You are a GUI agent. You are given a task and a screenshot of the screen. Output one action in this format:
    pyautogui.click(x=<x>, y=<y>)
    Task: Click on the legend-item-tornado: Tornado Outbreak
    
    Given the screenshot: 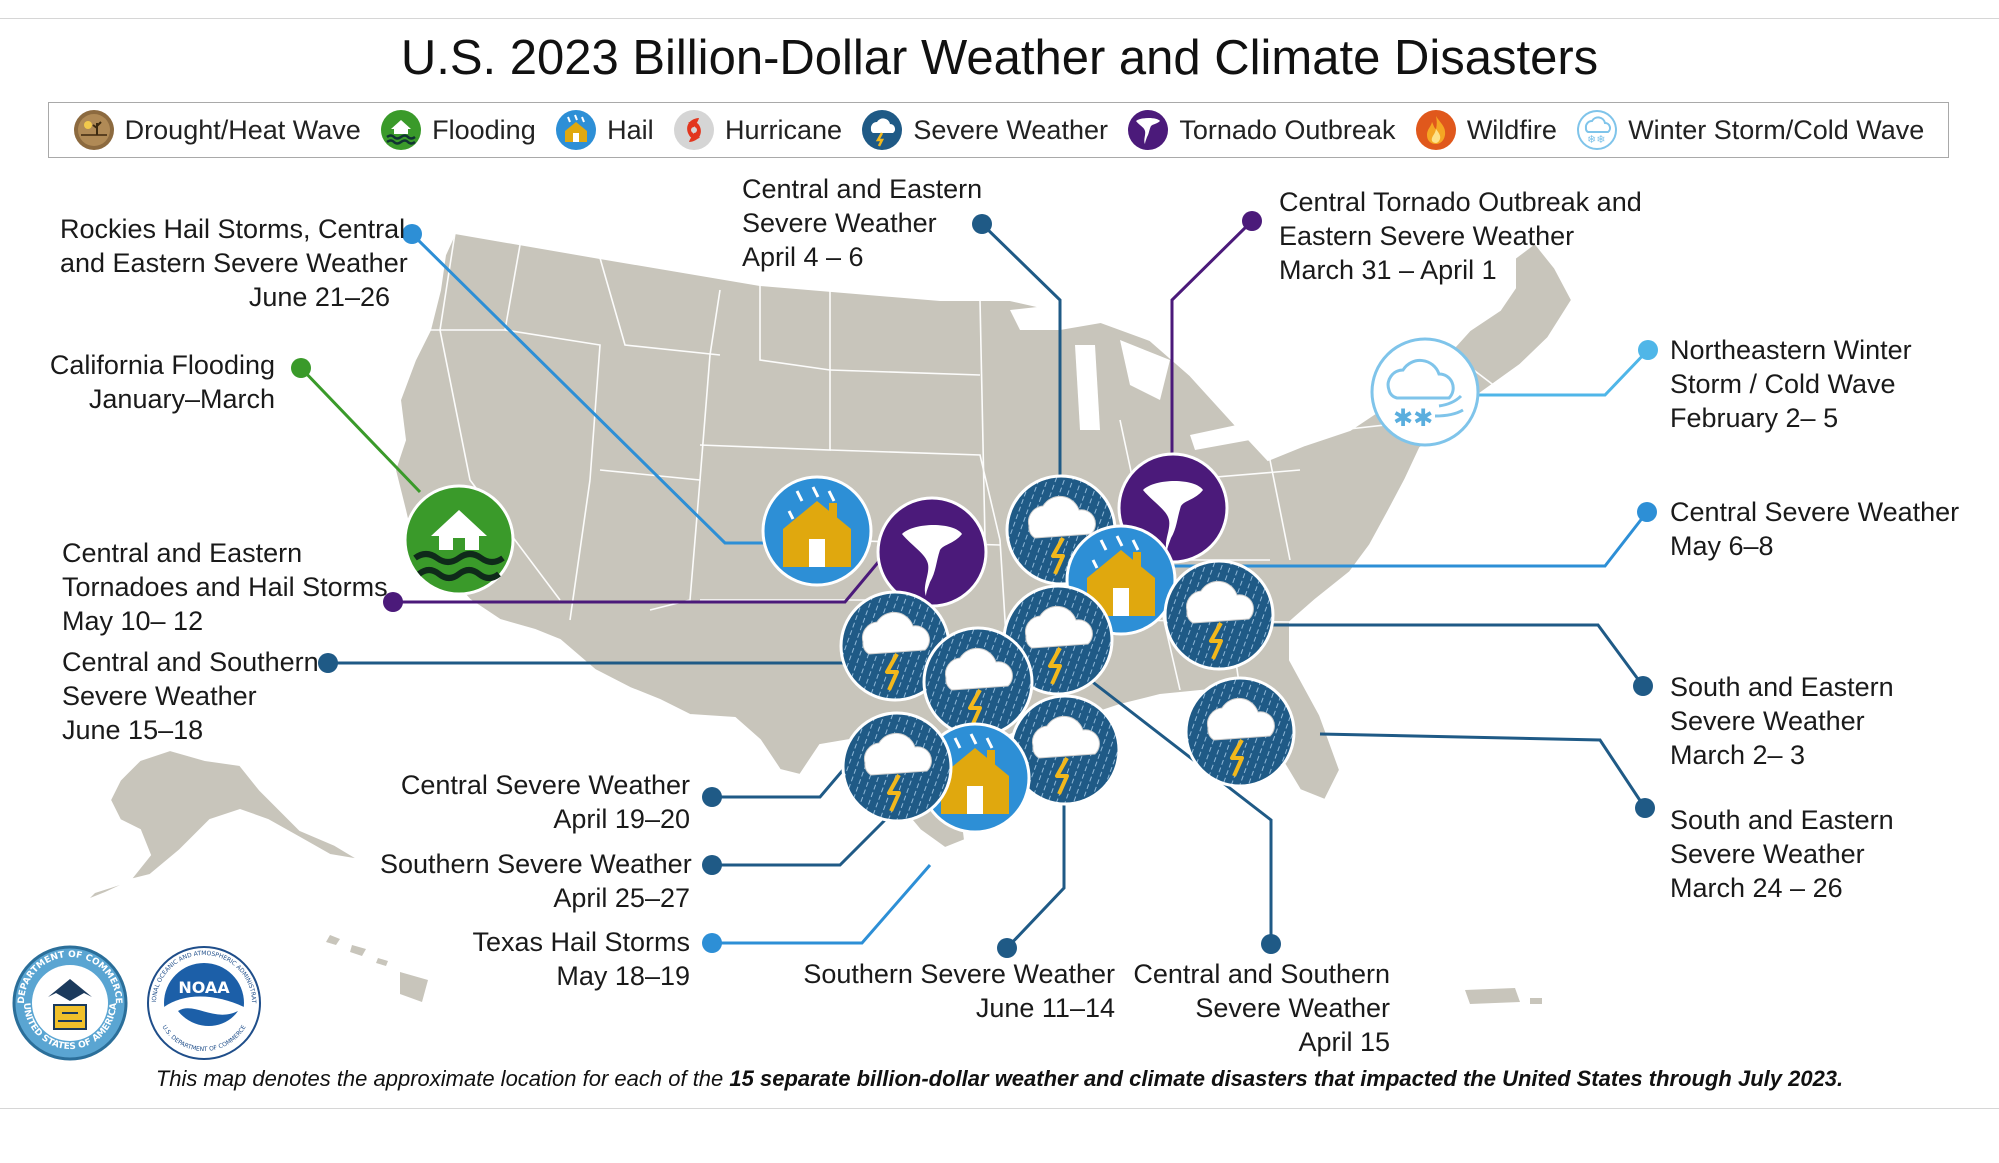 What is the action you would take?
    pyautogui.click(x=1261, y=130)
    